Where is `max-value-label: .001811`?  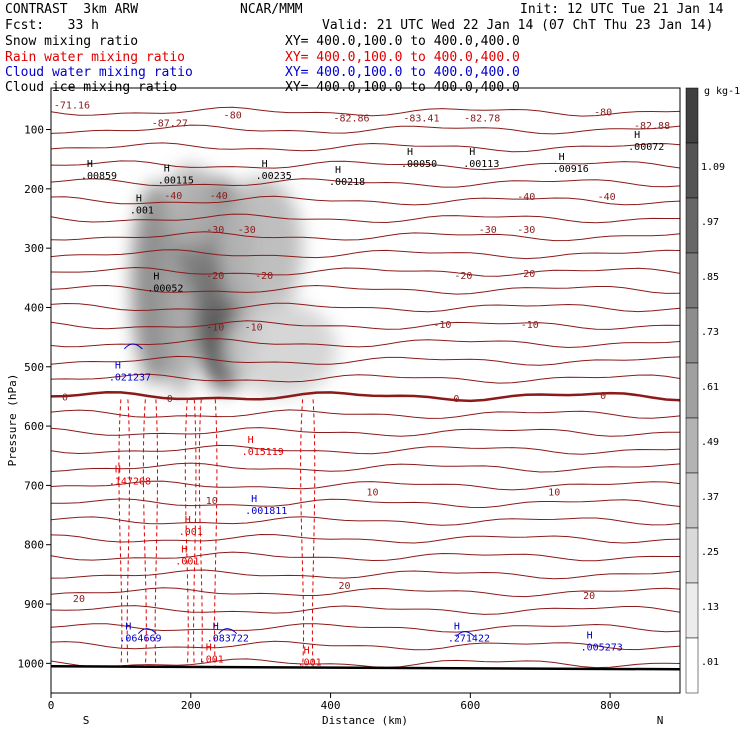
max-value-label: .001811 is located at coordinates (266, 511).